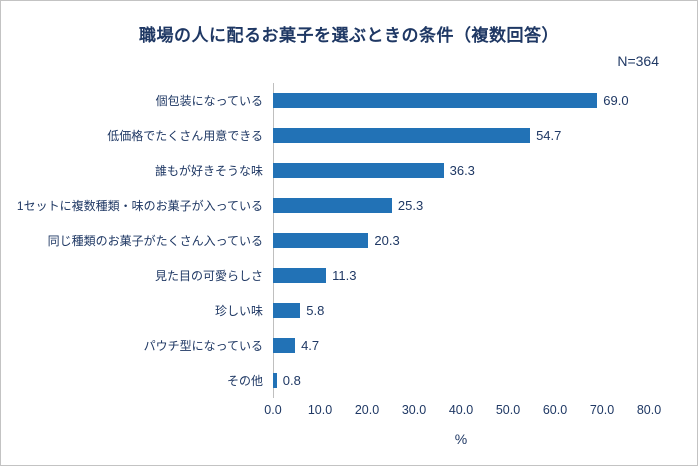  I want to click on category-label: 見た目の可愛らしさ, so click(208, 276).